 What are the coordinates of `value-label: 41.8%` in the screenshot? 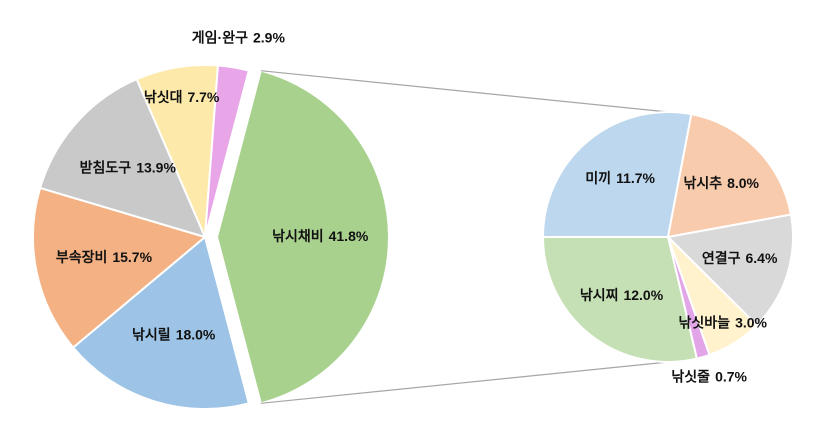 It's located at (349, 236).